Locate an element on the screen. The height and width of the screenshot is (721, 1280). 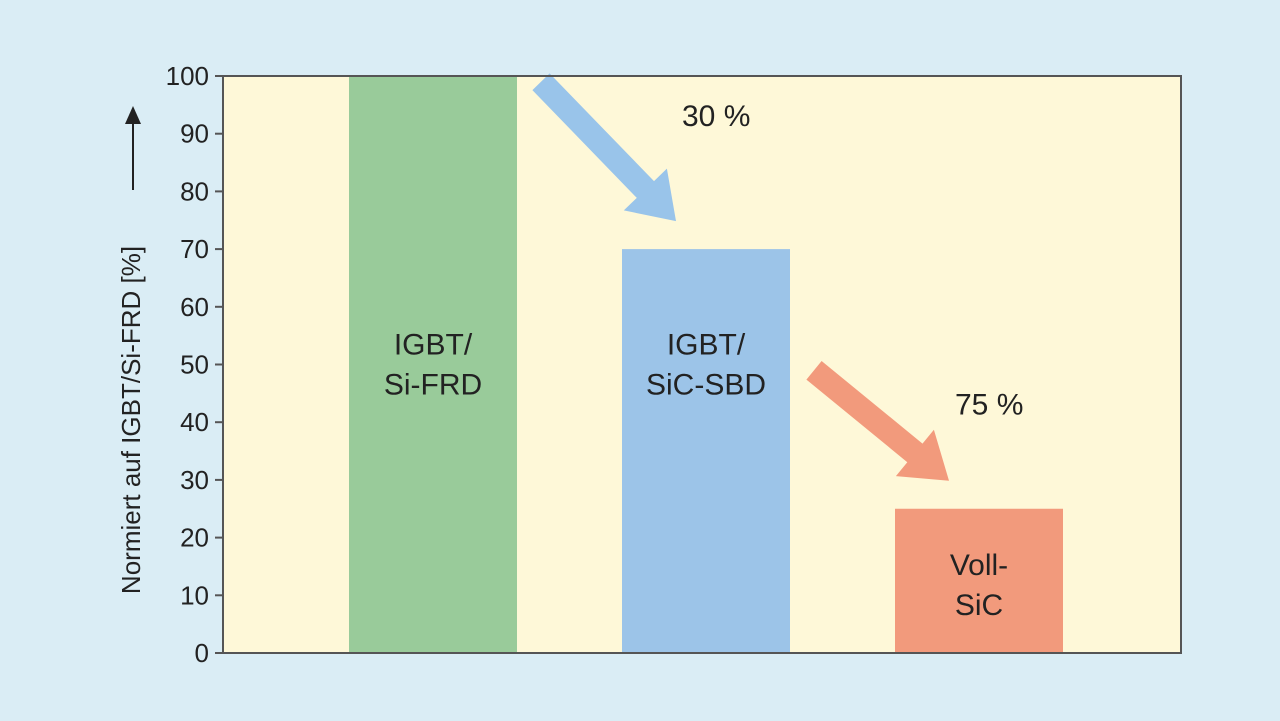
y-tick-label: 80 is located at coordinates (194, 191).